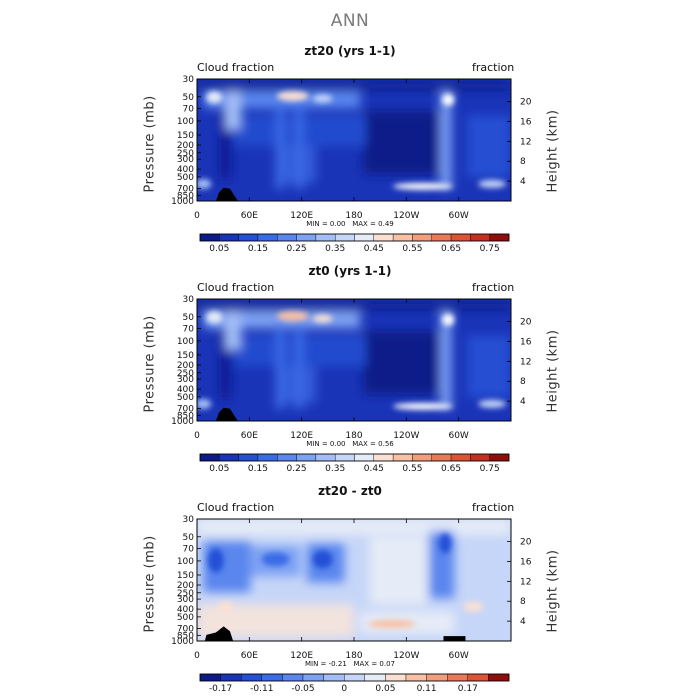 The height and width of the screenshot is (700, 700). What do you see at coordinates (526, 323) in the screenshot?
I see `height-tick-label: 20` at bounding box center [526, 323].